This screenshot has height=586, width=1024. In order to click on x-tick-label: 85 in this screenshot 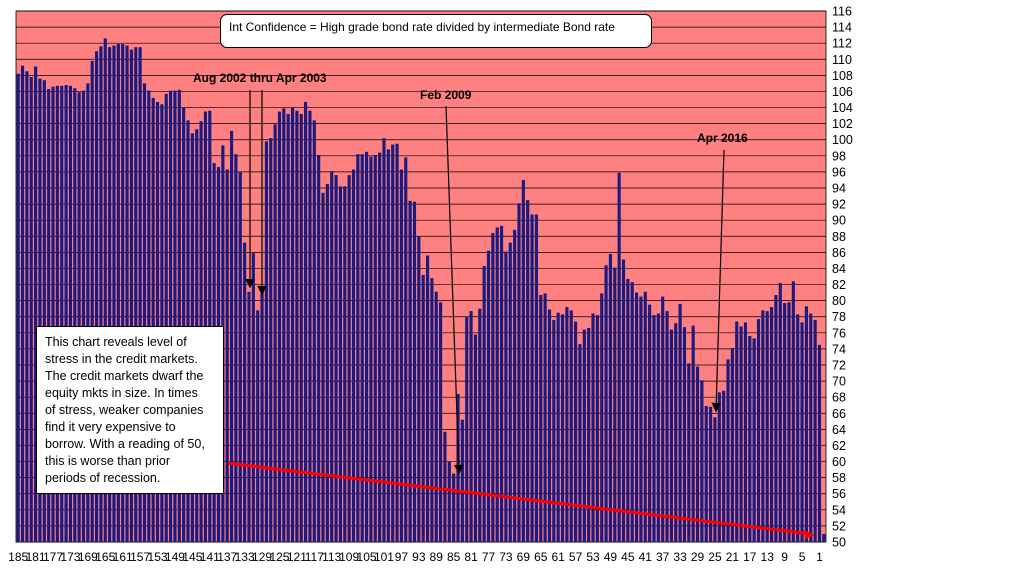, I will do `click(454, 557)`.